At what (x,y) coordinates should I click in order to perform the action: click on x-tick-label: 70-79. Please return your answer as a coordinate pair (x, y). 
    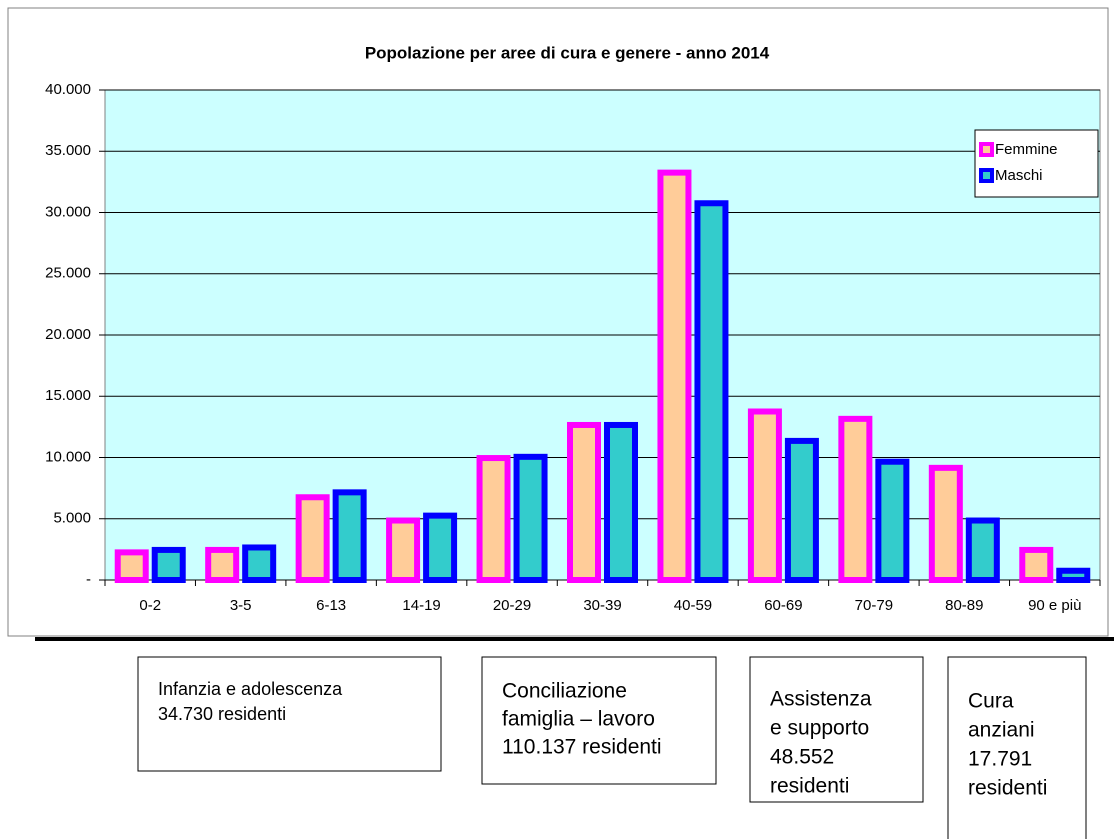
    Looking at the image, I should click on (874, 605).